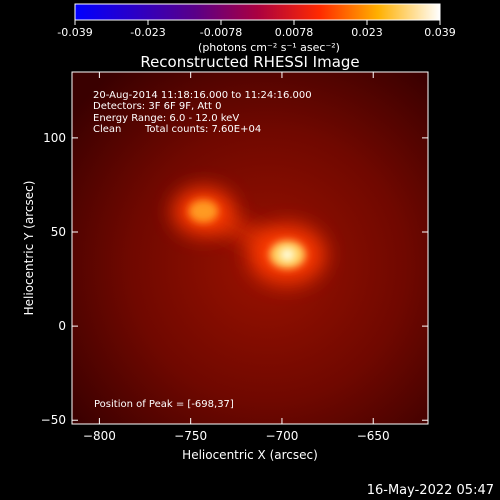  I want to click on x-tick-label: −700, so click(281, 436).